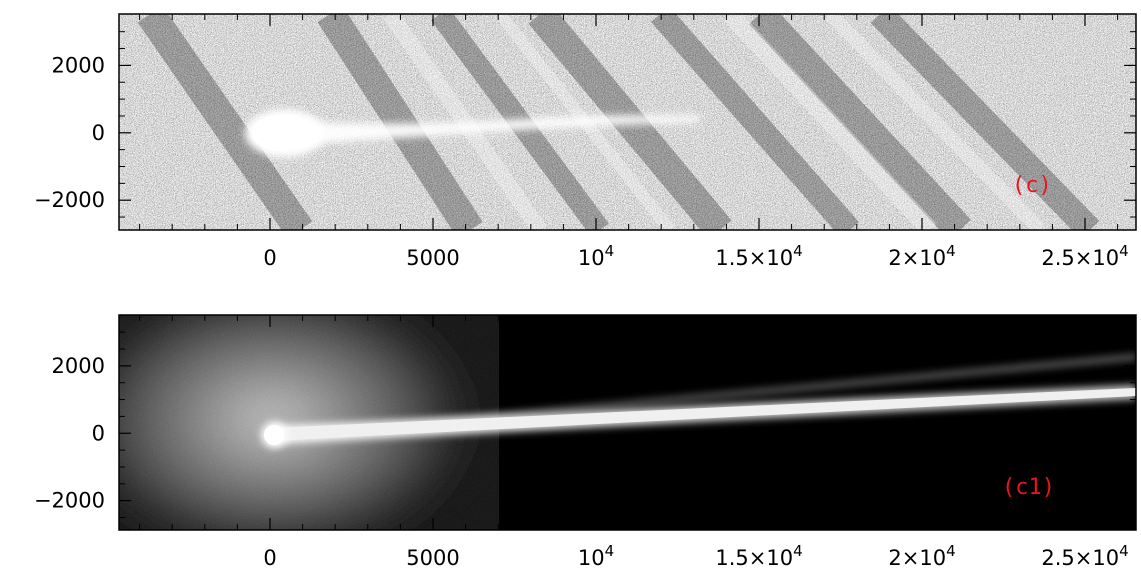  I want to click on comet-top, so click(472, 133).